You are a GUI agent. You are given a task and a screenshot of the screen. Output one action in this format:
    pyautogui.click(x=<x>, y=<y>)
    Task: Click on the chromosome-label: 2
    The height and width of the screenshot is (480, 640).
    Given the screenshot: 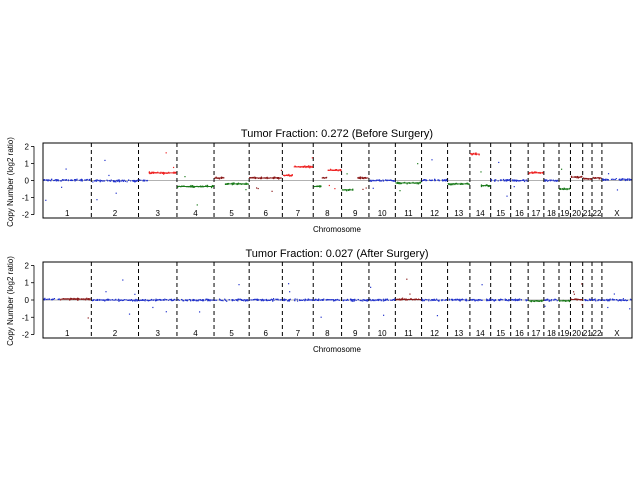 What is the action you would take?
    pyautogui.click(x=115, y=213)
    